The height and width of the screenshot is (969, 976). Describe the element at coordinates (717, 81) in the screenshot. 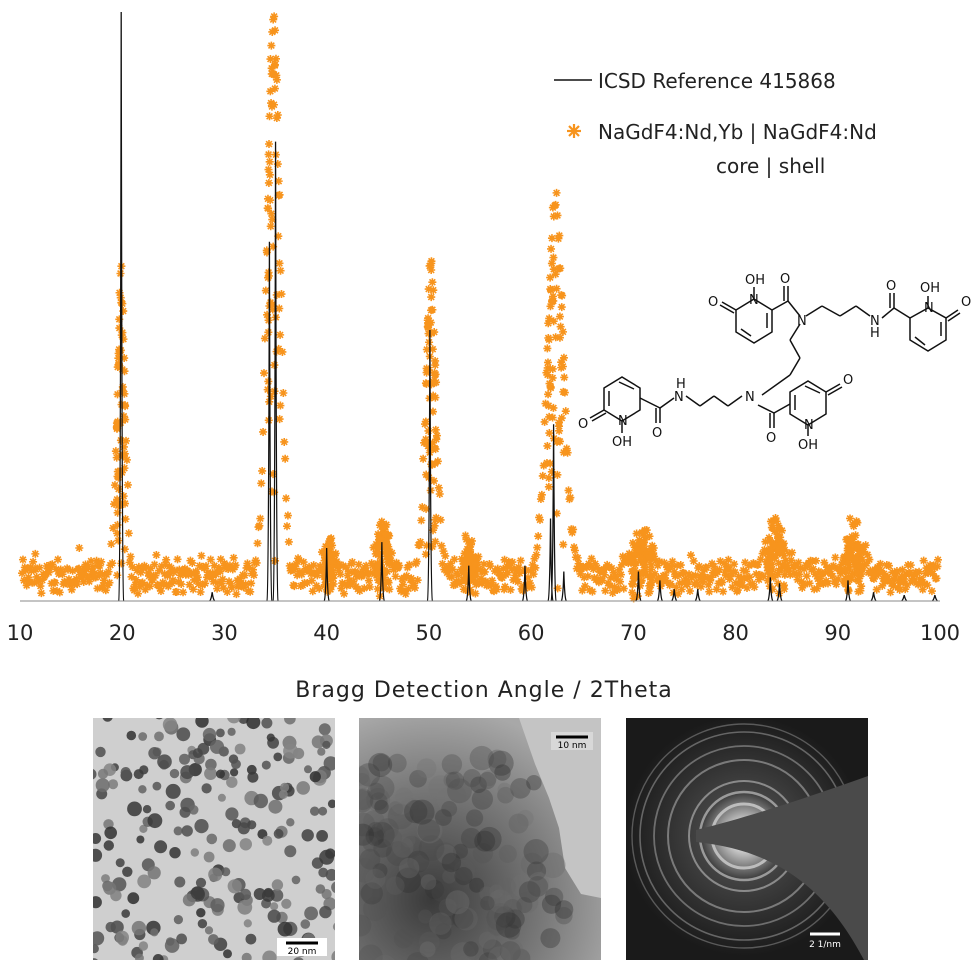

I see `legend-entry-reference: ICSD Reference 415868` at that location.